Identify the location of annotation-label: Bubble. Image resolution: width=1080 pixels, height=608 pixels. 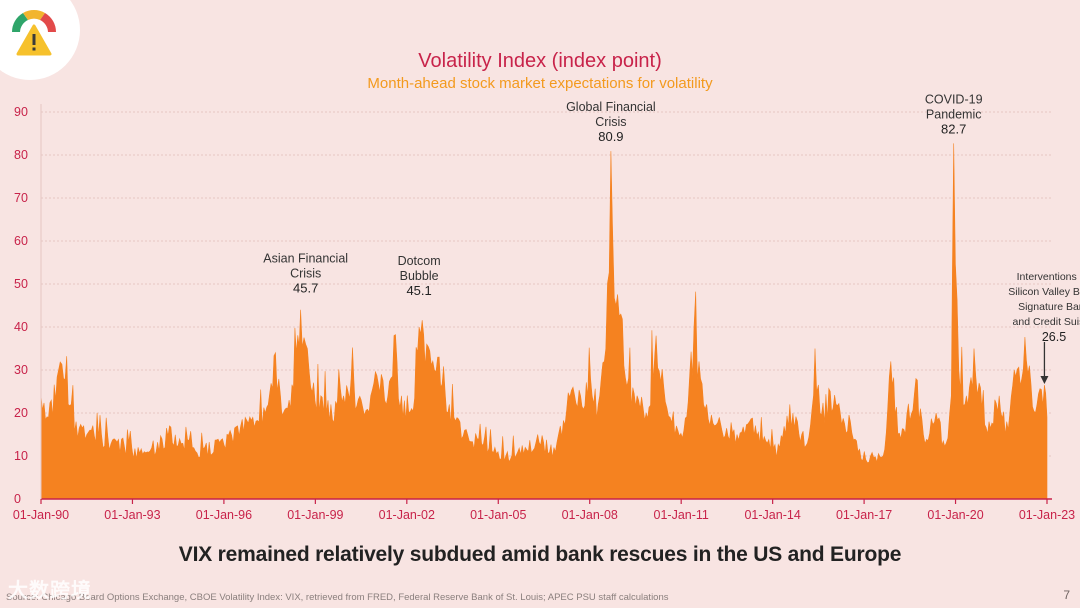
(419, 276).